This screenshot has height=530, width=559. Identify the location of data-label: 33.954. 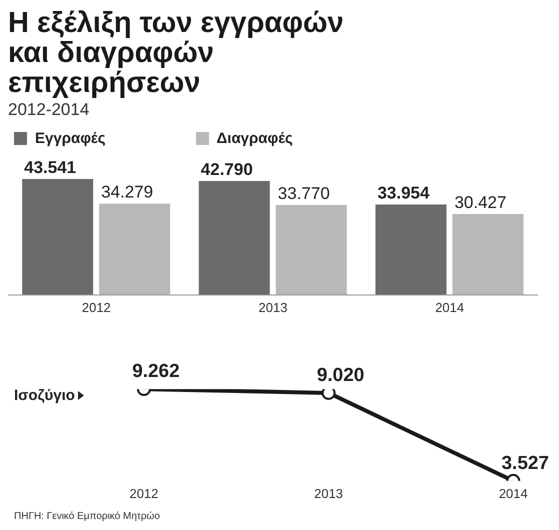
(403, 193).